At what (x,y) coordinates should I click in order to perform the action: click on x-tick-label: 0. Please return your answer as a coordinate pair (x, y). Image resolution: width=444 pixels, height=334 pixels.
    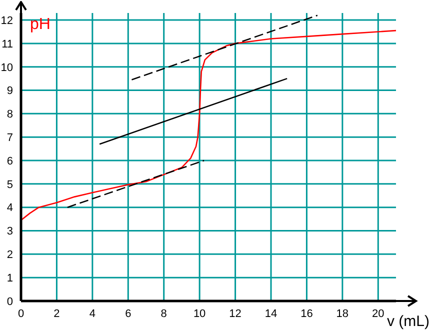
    Looking at the image, I should click on (21, 314).